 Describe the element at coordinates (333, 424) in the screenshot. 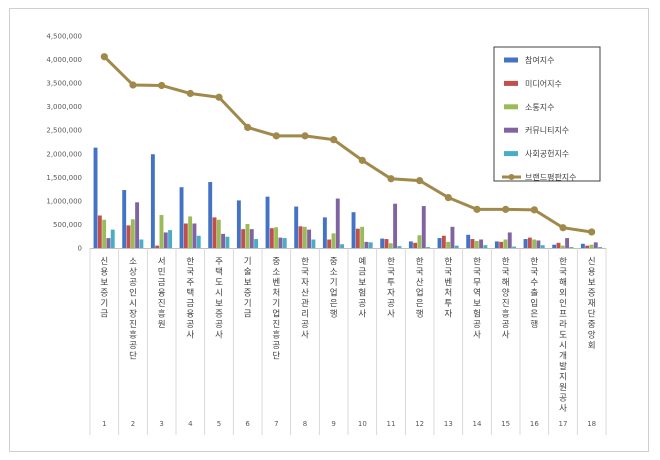

I see `category-rank-label: 9` at that location.